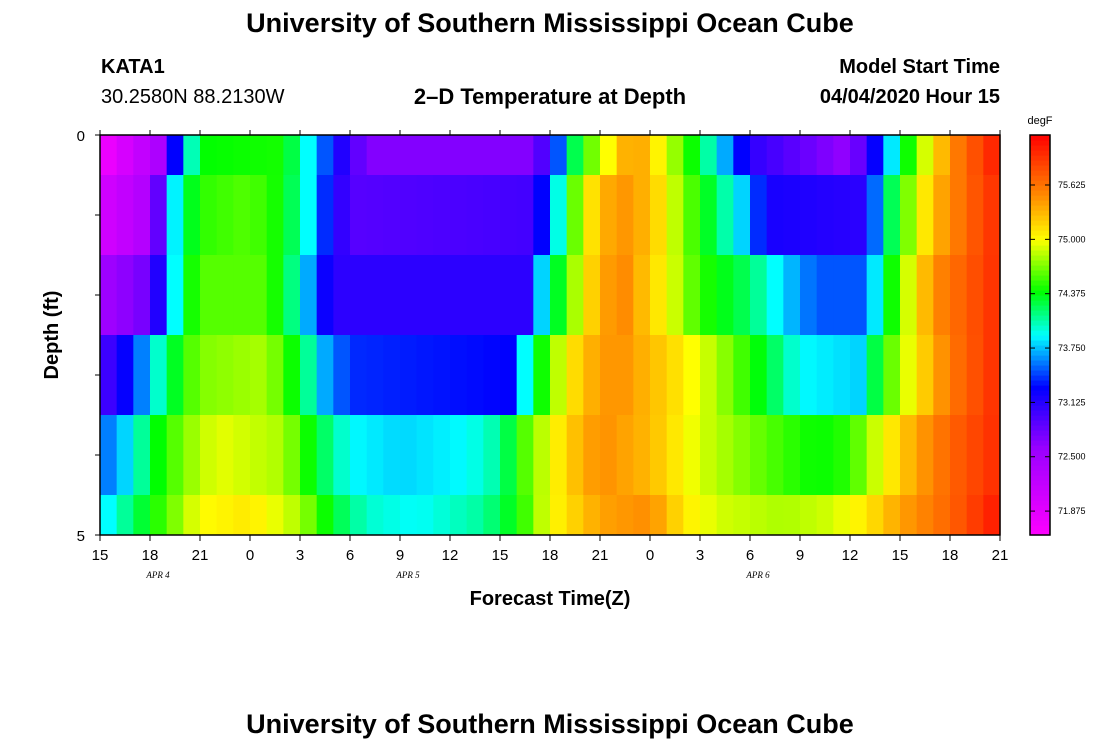 The image size is (1100, 750). What do you see at coordinates (200, 555) in the screenshot?
I see `x-tick-label: 21` at bounding box center [200, 555].